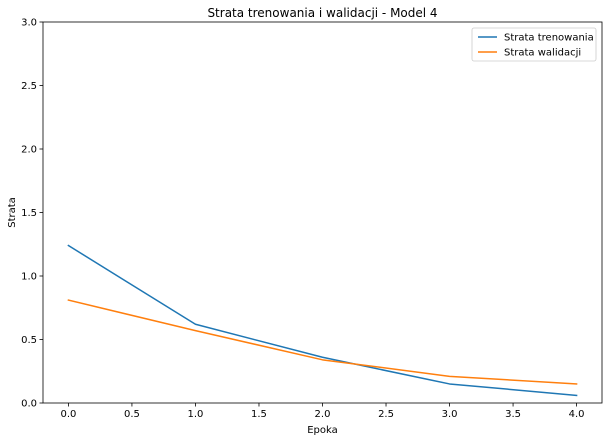 The width and height of the screenshot is (609, 441). Describe the element at coordinates (322, 430) in the screenshot. I see `x-axis-label: Epoka` at that location.